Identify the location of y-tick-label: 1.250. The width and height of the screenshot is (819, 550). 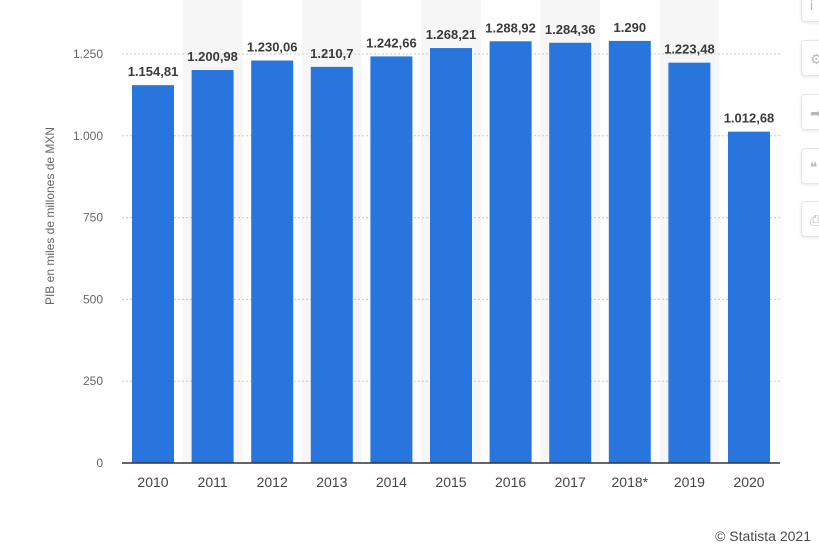
(88, 54).